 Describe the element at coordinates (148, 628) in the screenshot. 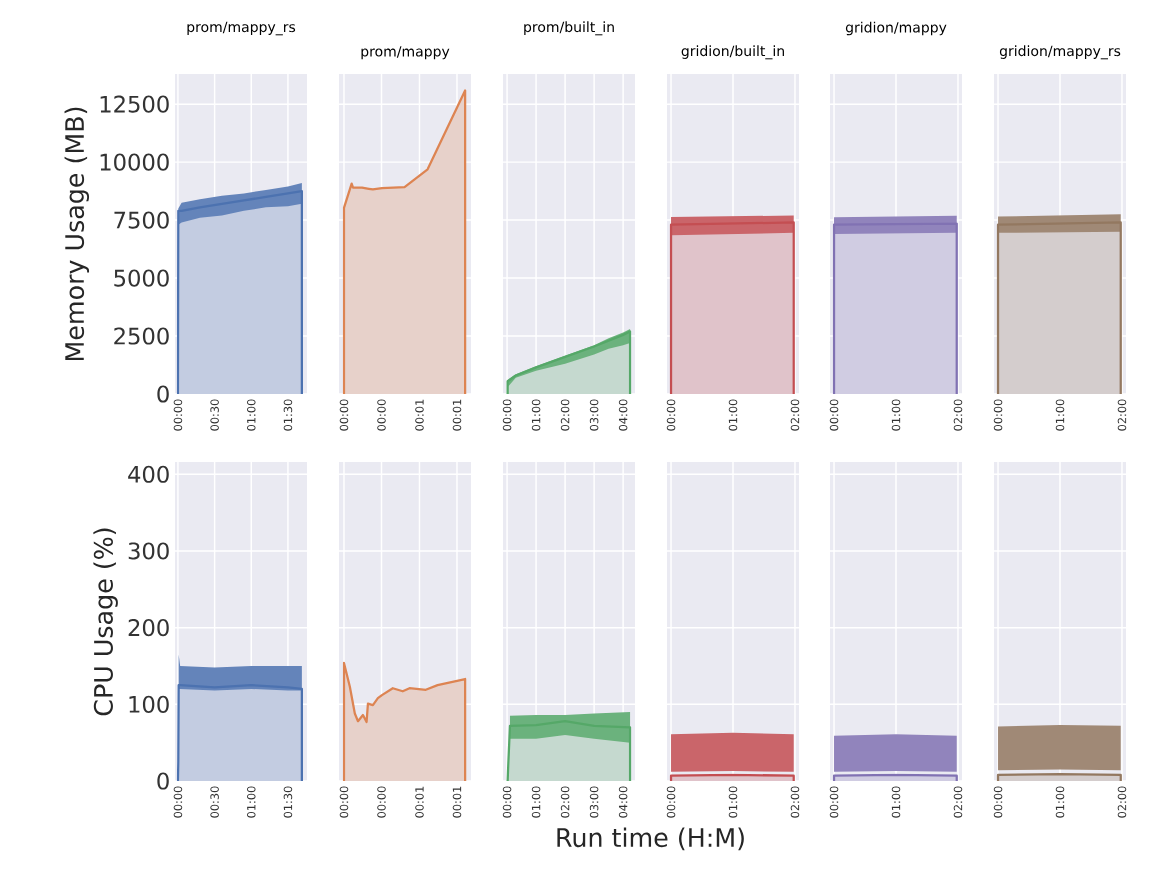

I see `y-tick-label: 200` at that location.